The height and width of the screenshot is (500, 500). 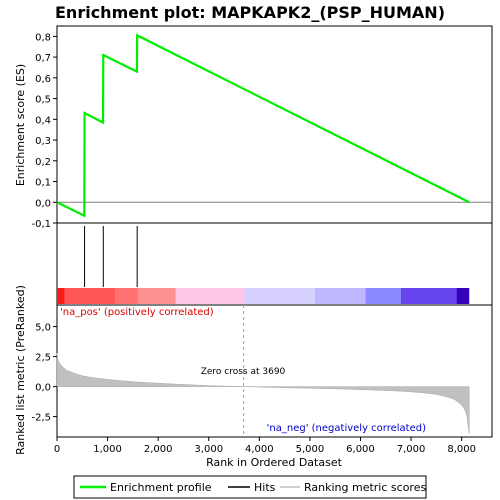 I want to click on es-y-tick-label: 0,5, so click(x=43, y=100).